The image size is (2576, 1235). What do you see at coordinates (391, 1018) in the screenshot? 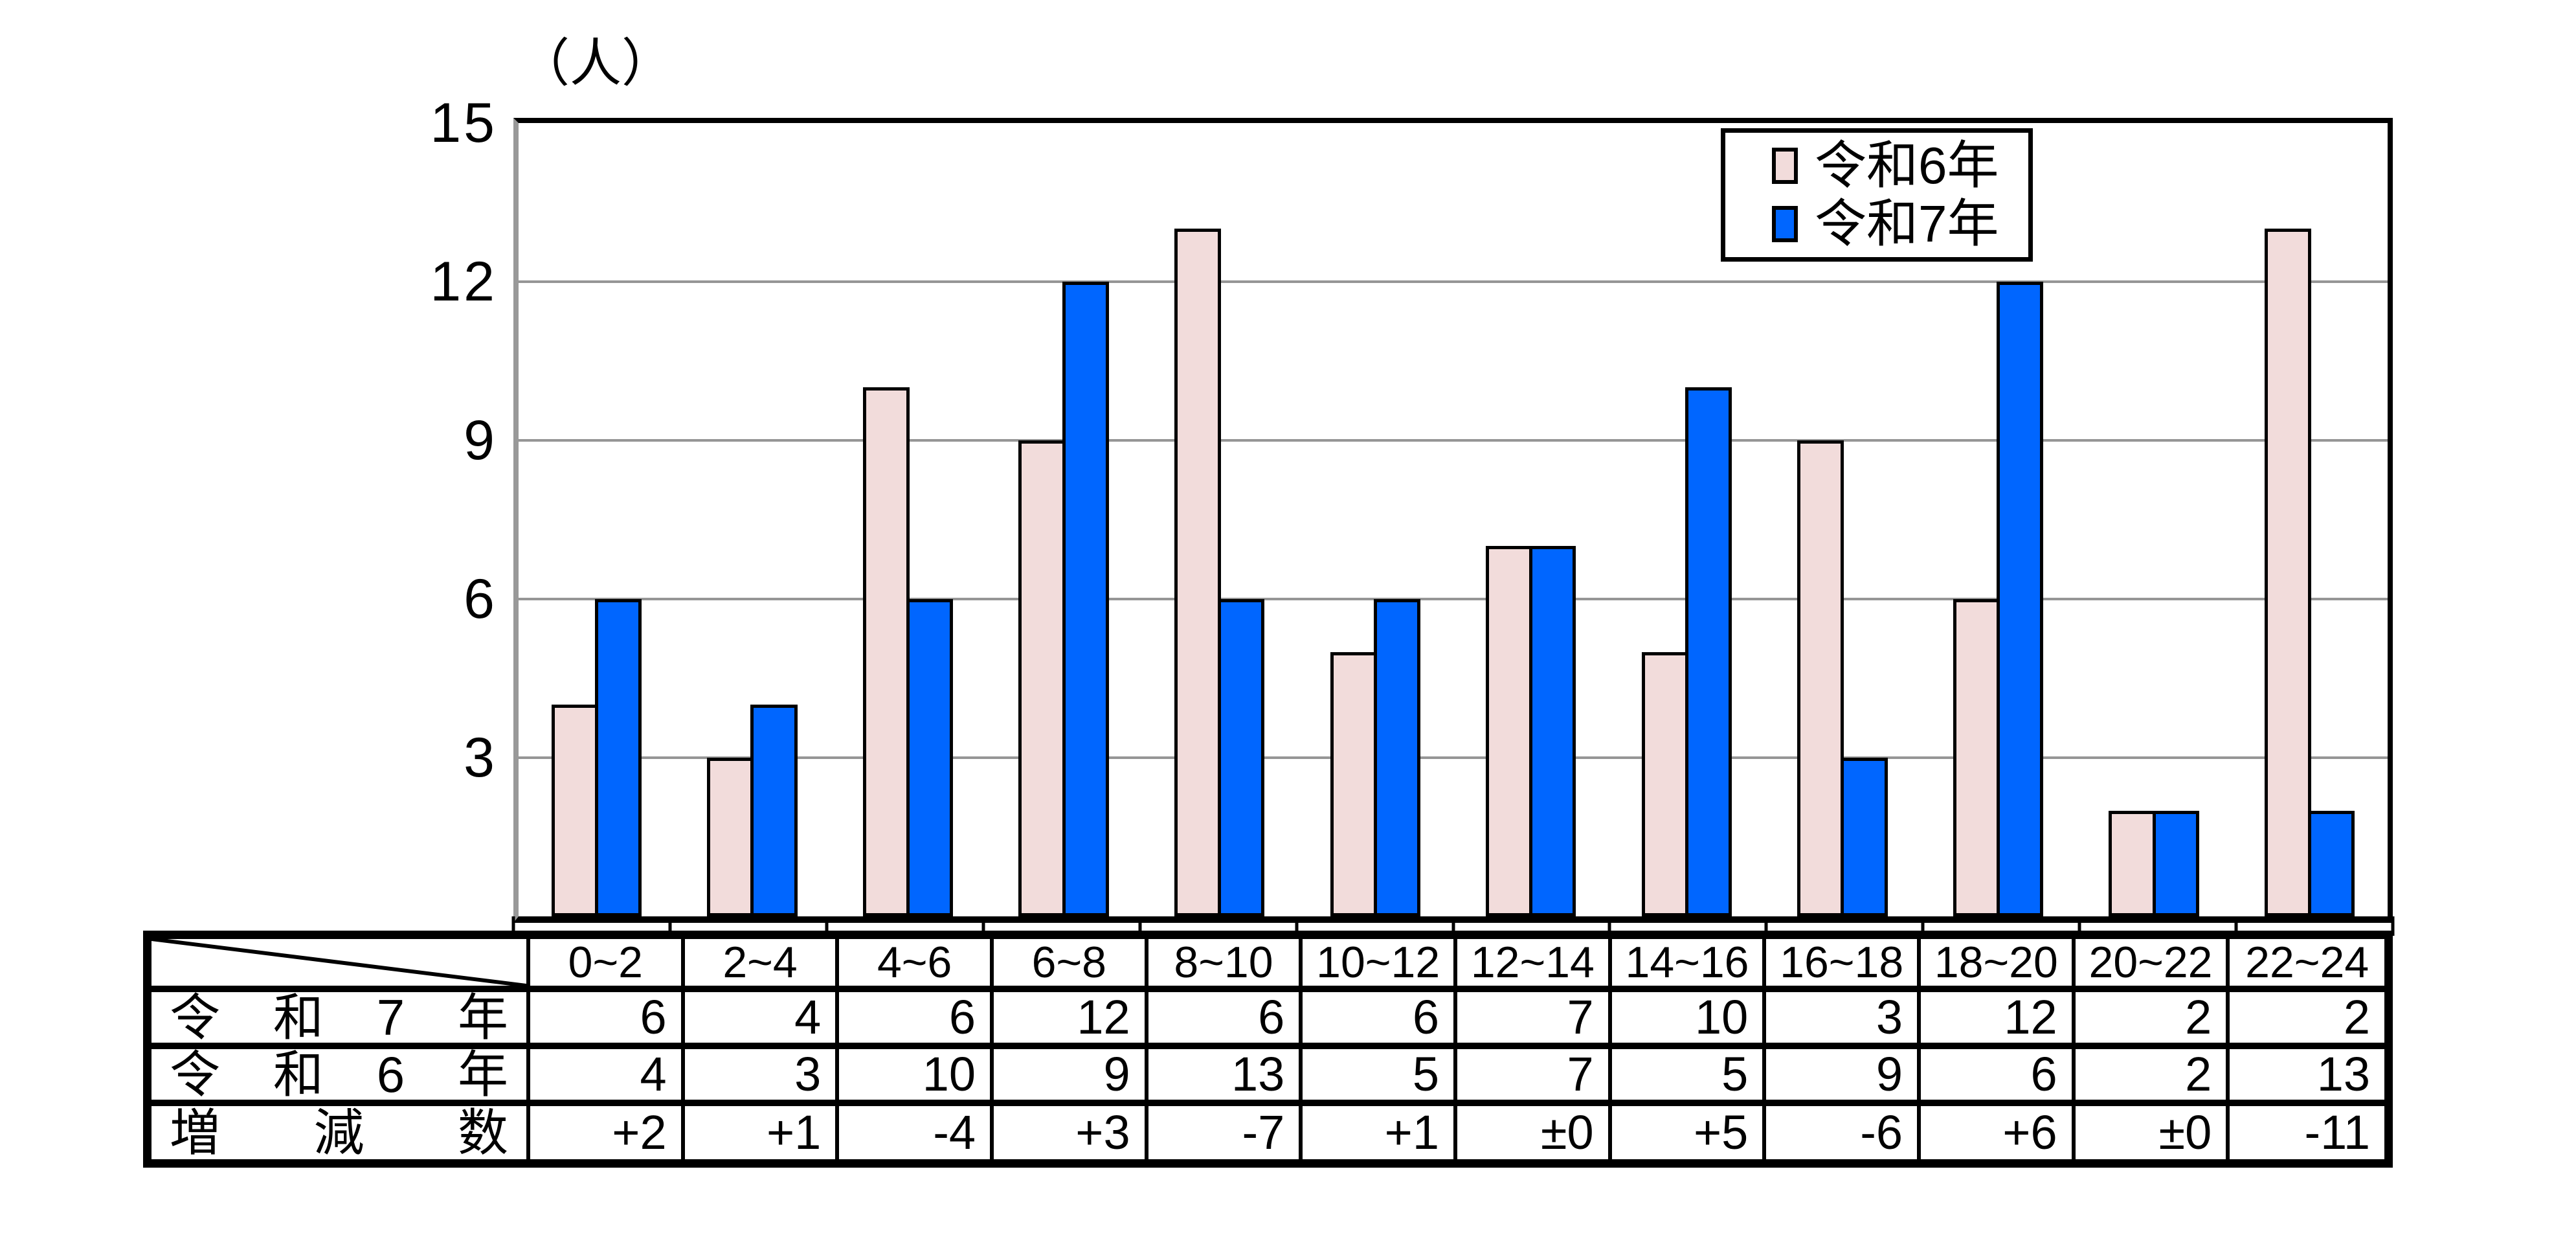
I see `row-label-char: 7` at bounding box center [391, 1018].